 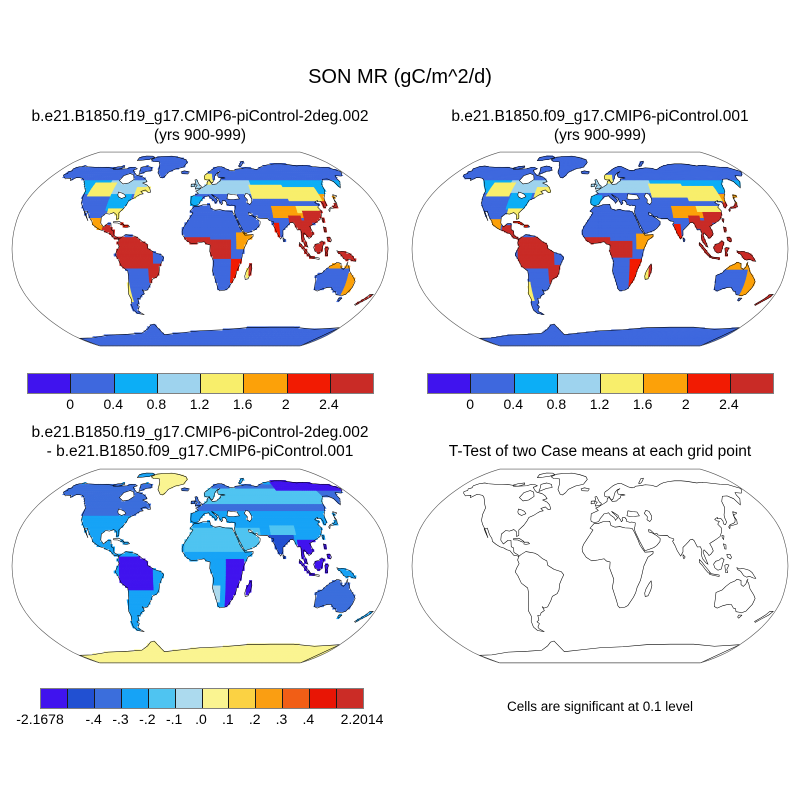 I want to click on colorbar-case2-labels: 0 0.4 0.8 1.2 1.6 2 2.4, so click(x=599, y=404).